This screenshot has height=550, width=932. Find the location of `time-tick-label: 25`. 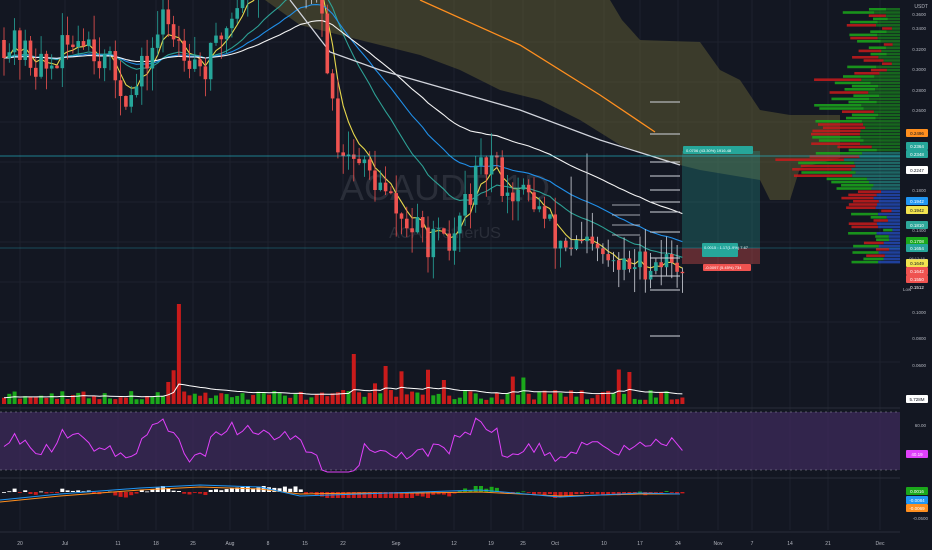

time-tick-label: 25 is located at coordinates (523, 544).